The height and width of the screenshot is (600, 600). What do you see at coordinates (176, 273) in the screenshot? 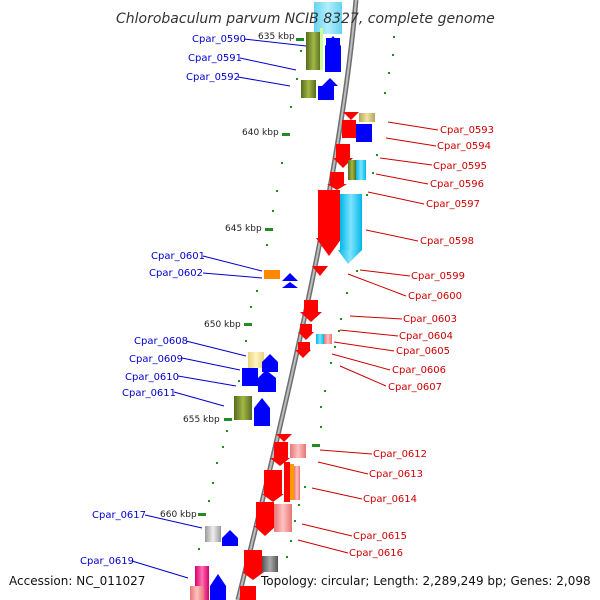
I see `gene-label-left: Cpar_0602` at bounding box center [176, 273].